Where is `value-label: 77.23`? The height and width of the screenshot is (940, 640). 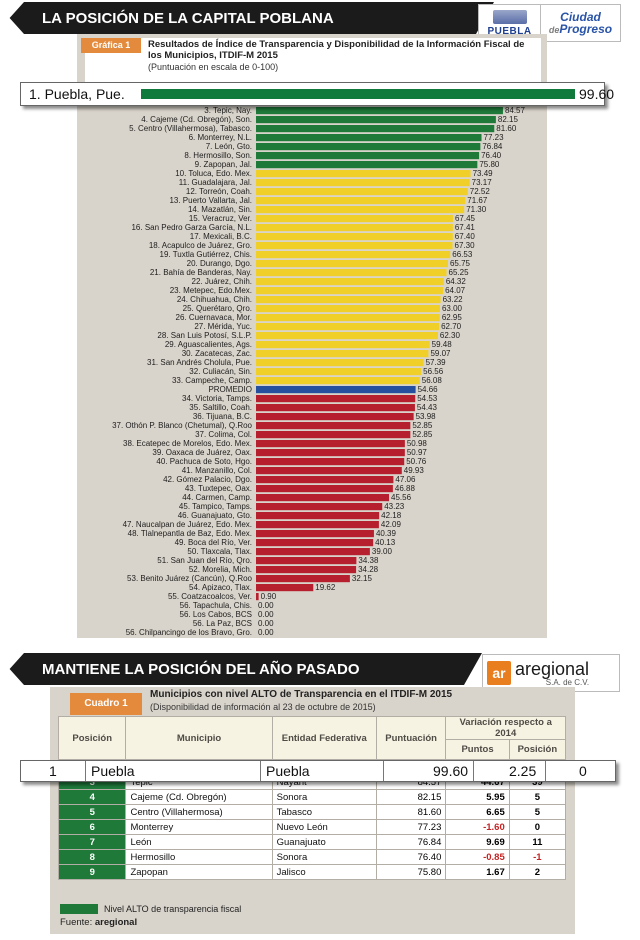 value-label: 77.23 is located at coordinates (494, 137).